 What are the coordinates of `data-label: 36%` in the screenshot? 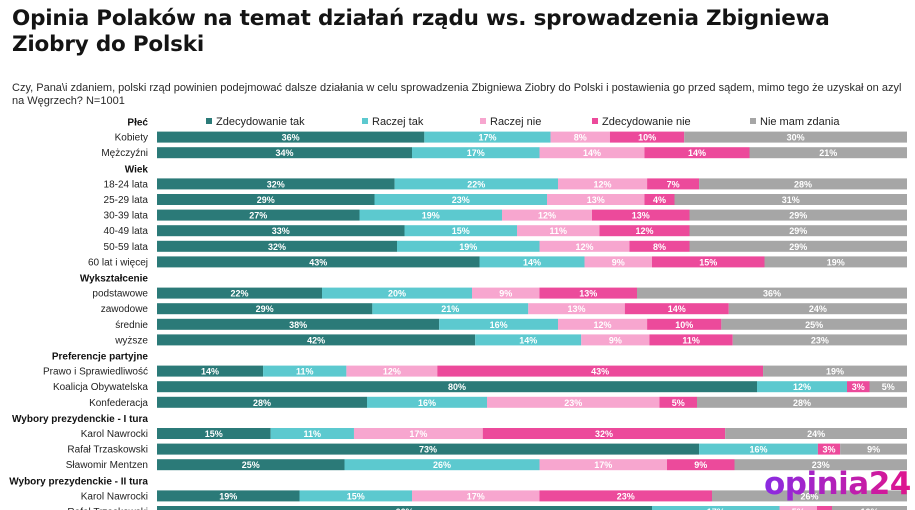 It's located at (291, 138).